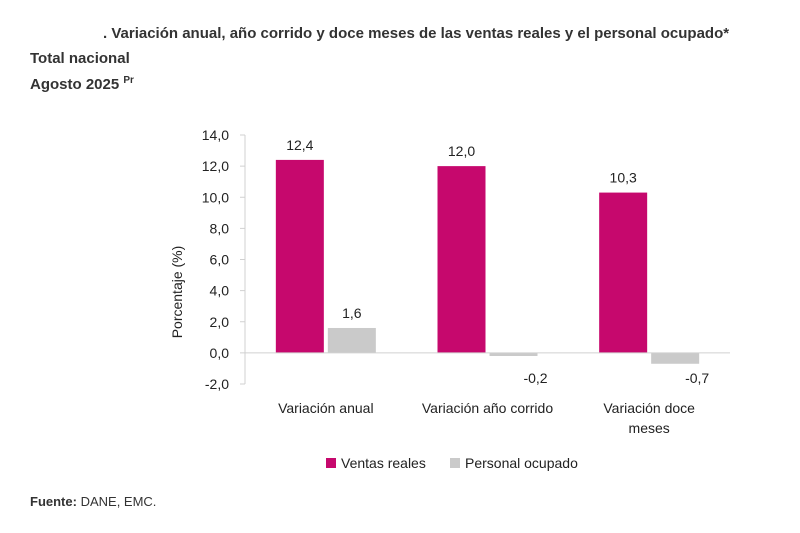 The width and height of the screenshot is (800, 533). What do you see at coordinates (623, 178) in the screenshot?
I see `data-label: 10,3` at bounding box center [623, 178].